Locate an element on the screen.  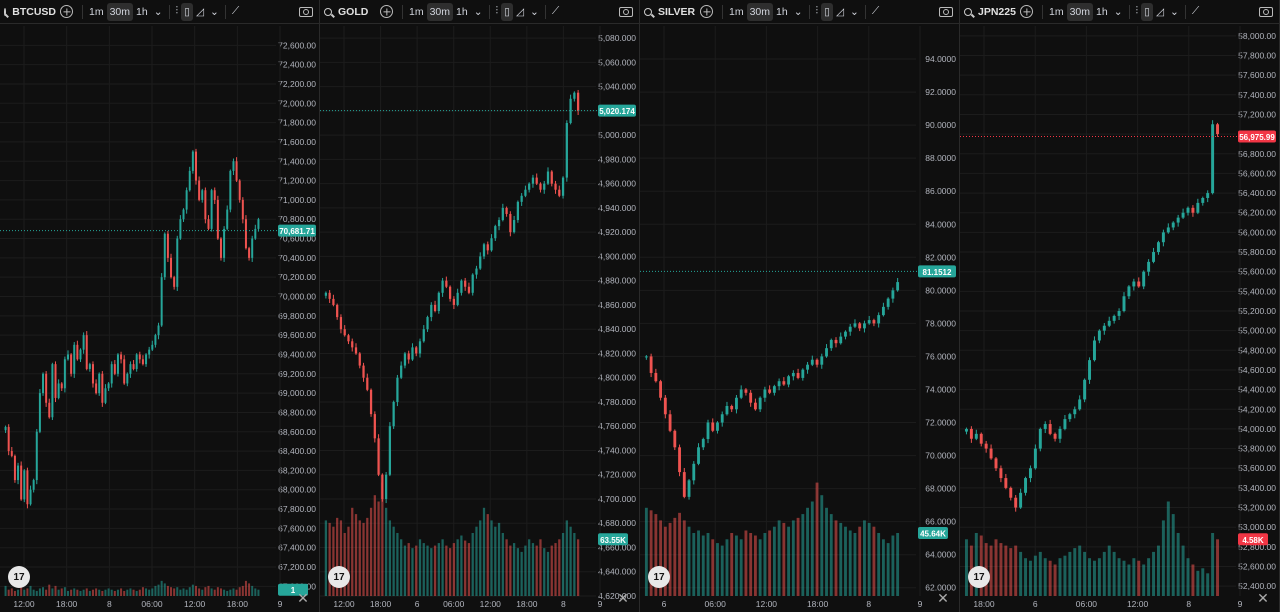
symbol-search: JPN225 is located at coordinates (990, 12).